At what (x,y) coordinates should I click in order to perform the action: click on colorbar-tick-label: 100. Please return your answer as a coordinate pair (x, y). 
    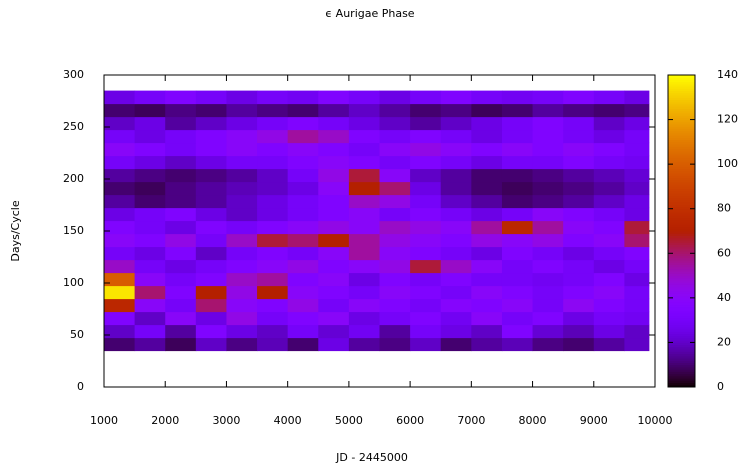
    Looking at the image, I should click on (727, 163).